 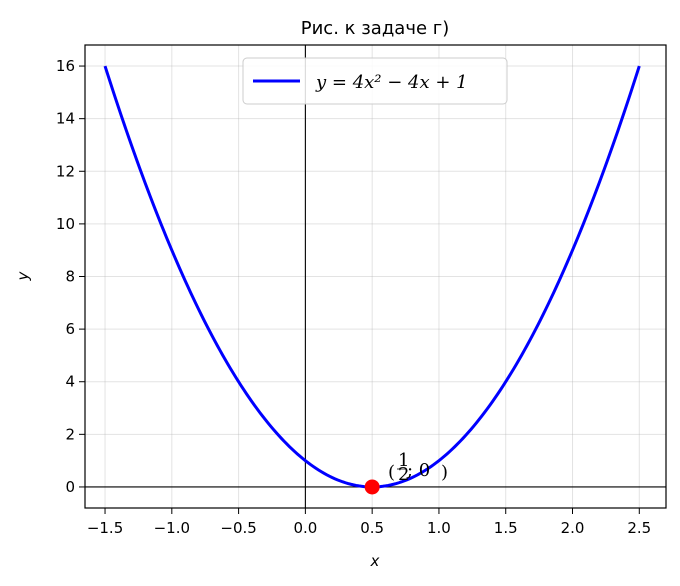 I want to click on y-tick-label: 16, so click(x=65, y=66).